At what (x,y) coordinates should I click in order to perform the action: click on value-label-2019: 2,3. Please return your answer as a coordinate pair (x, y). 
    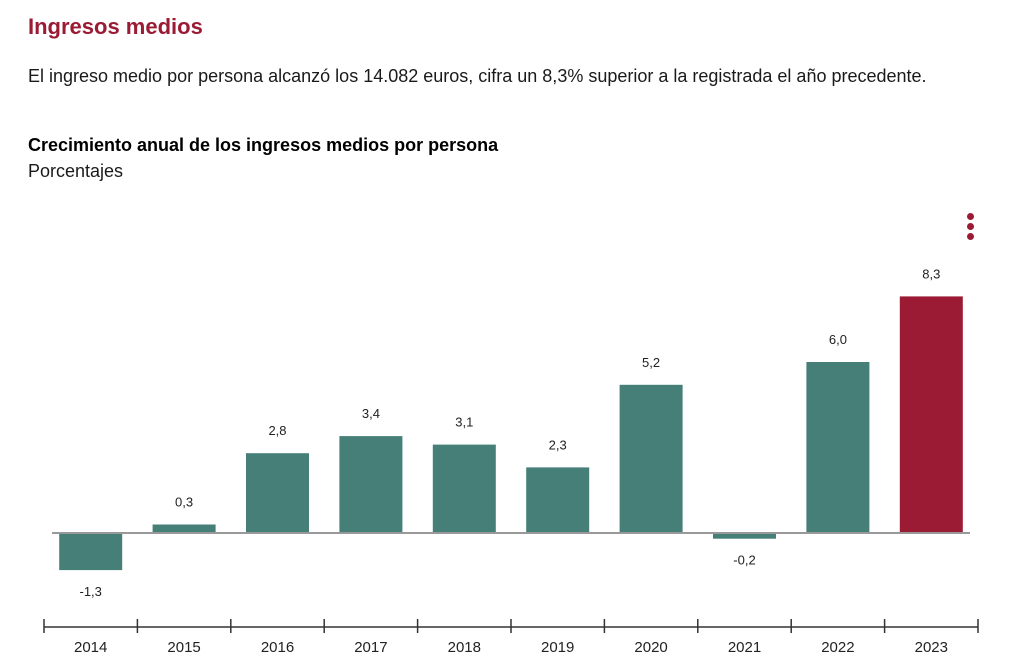
    Looking at the image, I should click on (558, 444).